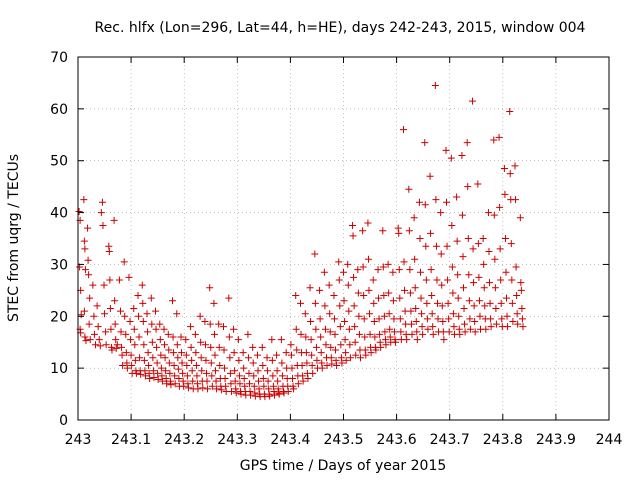 The image size is (640, 480). I want to click on y-axis-label: STEC from uqrg / TECUs, so click(14, 238).